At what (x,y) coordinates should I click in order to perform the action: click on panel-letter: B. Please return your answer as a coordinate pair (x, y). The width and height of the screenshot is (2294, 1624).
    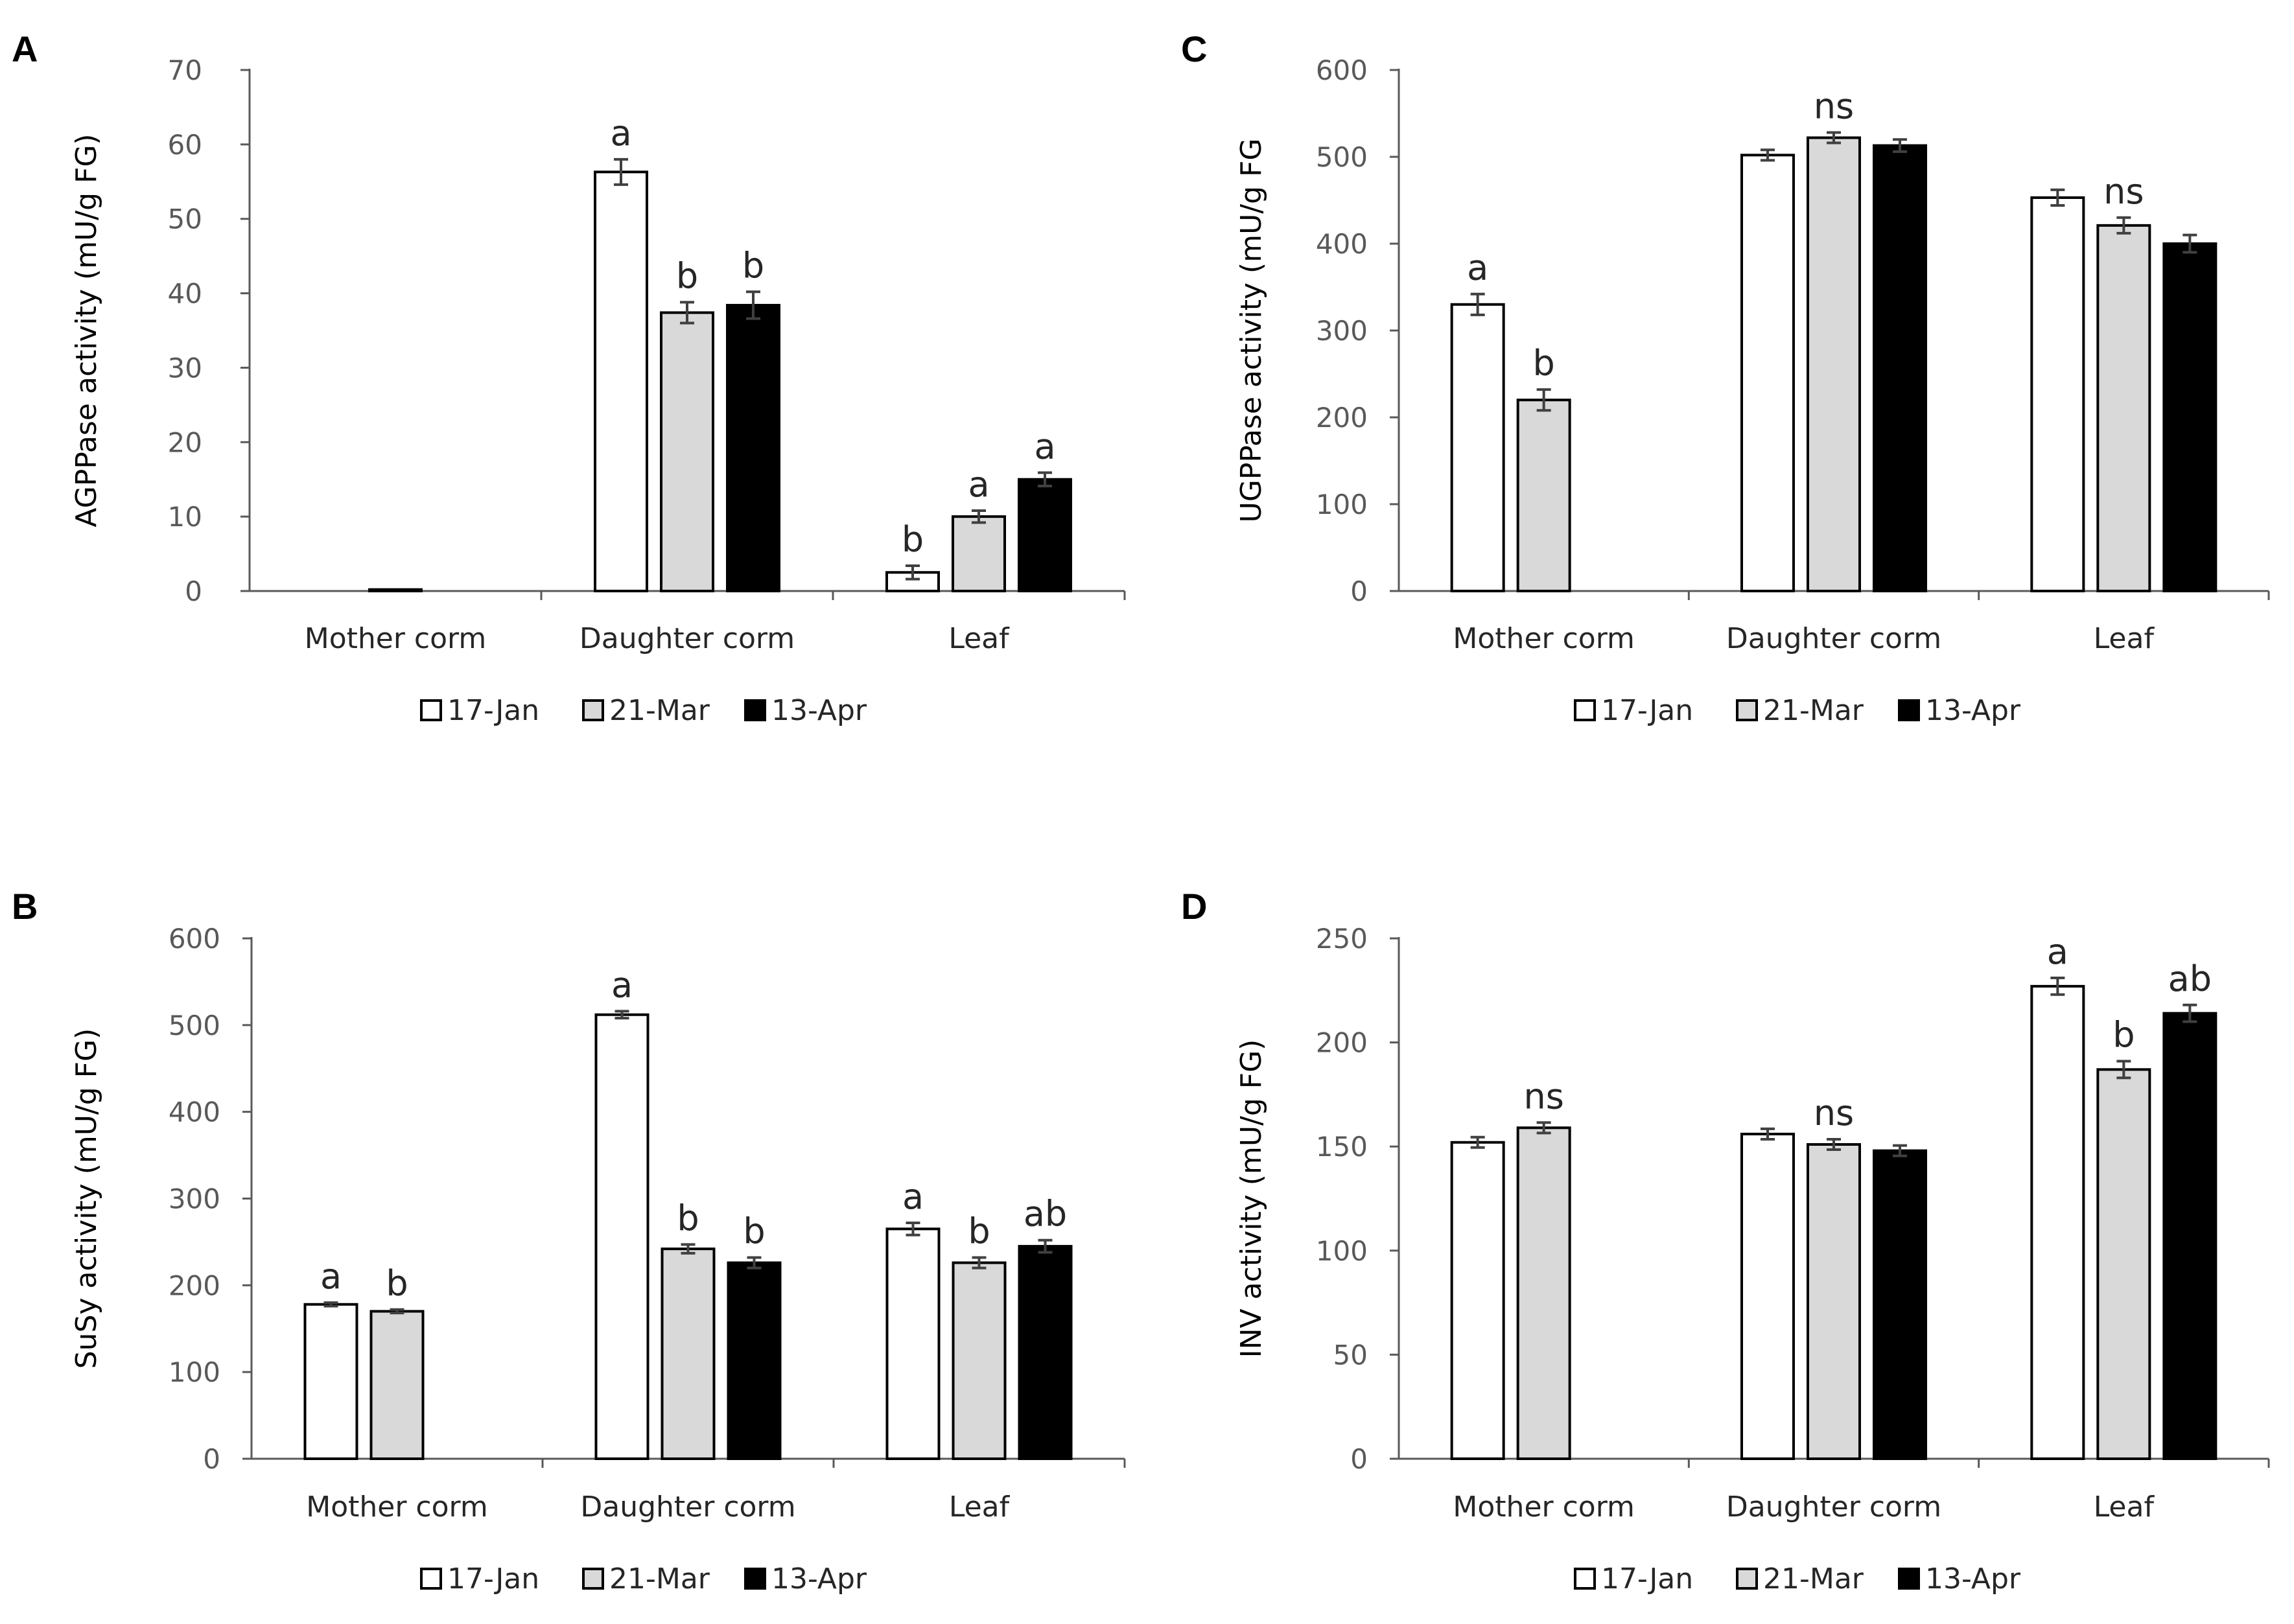
    Looking at the image, I should click on (25, 906).